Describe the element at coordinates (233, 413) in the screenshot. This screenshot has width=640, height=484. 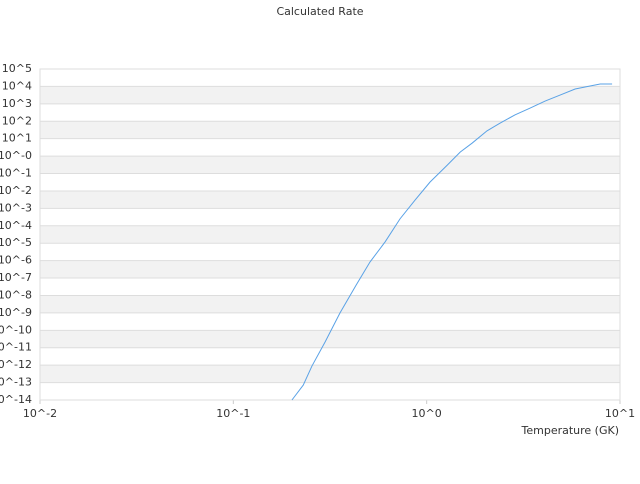
I see `x-tick-label: 10^-1` at that location.